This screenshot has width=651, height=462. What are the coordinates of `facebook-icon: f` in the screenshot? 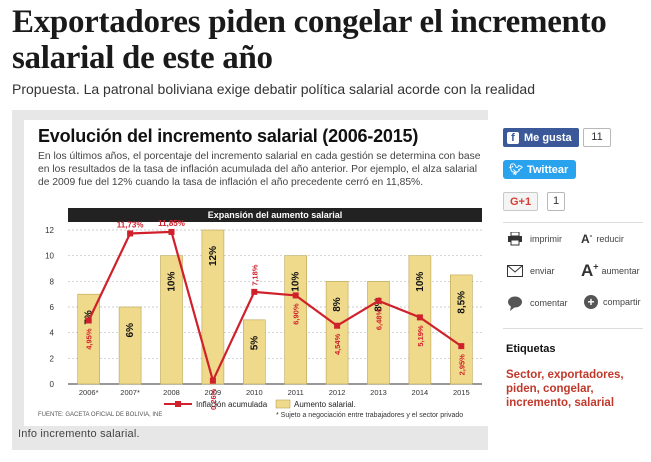 It's located at (513, 137).